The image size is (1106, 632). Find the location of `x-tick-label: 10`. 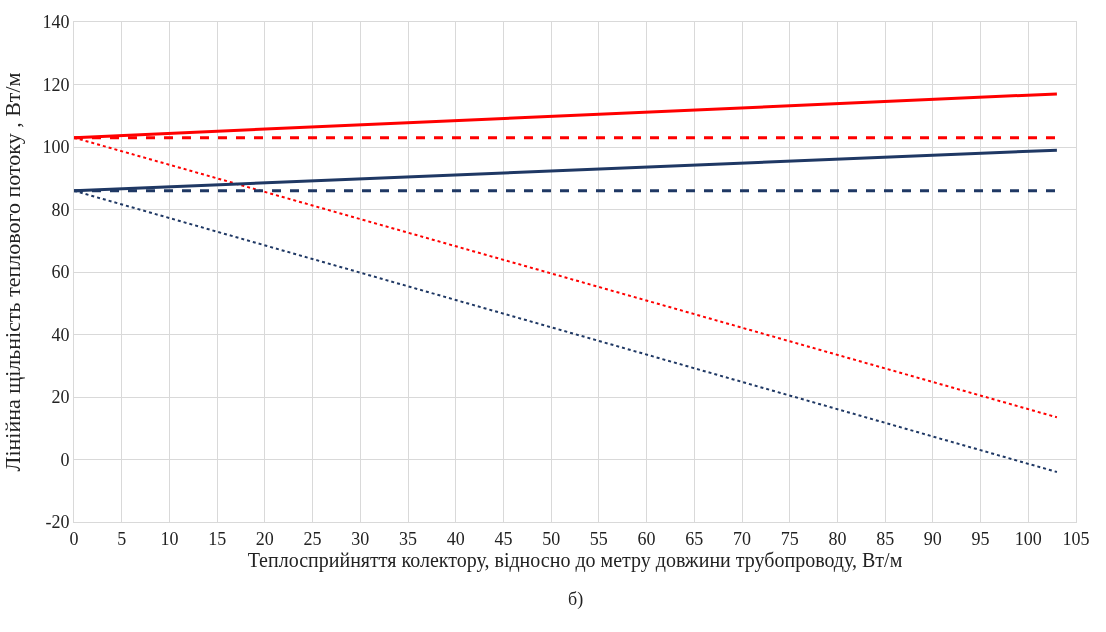

x-tick-label: 10 is located at coordinates (169, 538).